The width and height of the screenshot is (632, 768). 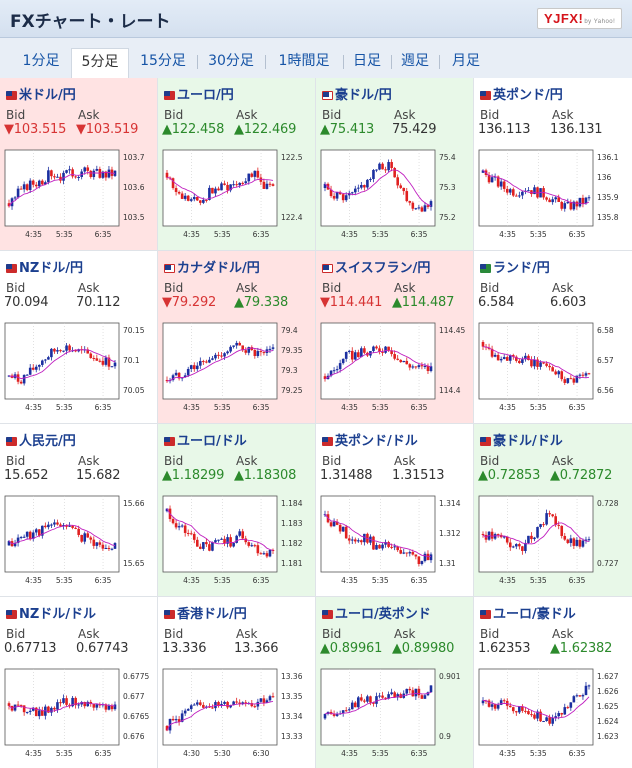 What do you see at coordinates (600, 22) in the screenshot?
I see `logo-sub: by Yahoo!` at bounding box center [600, 22].